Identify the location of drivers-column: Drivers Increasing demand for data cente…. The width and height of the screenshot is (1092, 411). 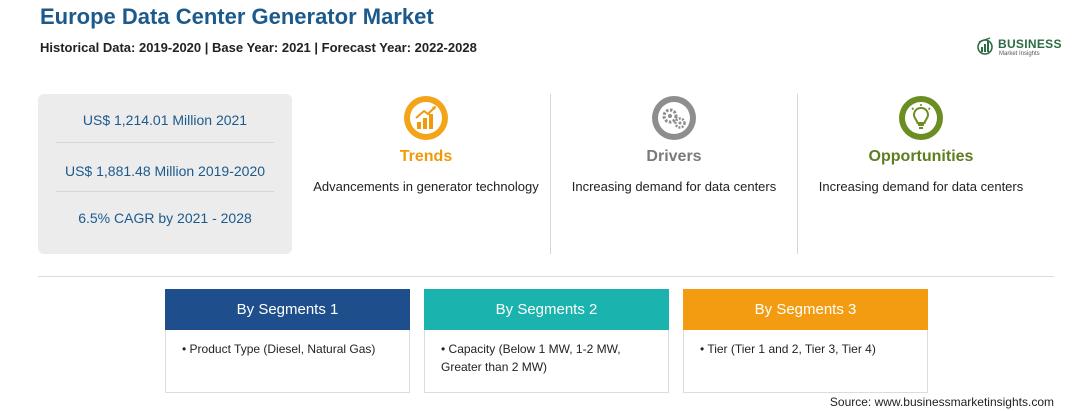
(674, 145).